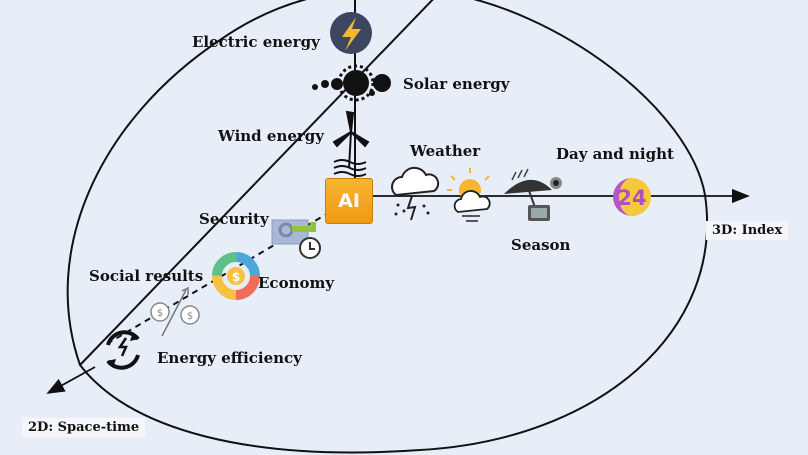 The image size is (808, 455). I want to click on ai-chip-icon: AI, so click(349, 201).